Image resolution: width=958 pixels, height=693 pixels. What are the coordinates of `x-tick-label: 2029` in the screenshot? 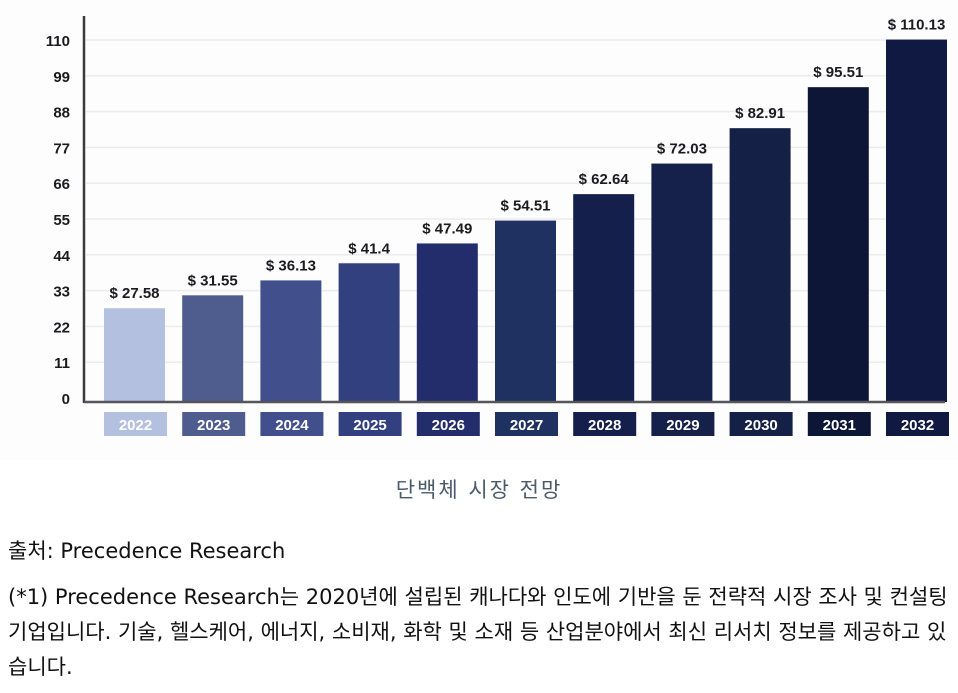 It's located at (682, 425).